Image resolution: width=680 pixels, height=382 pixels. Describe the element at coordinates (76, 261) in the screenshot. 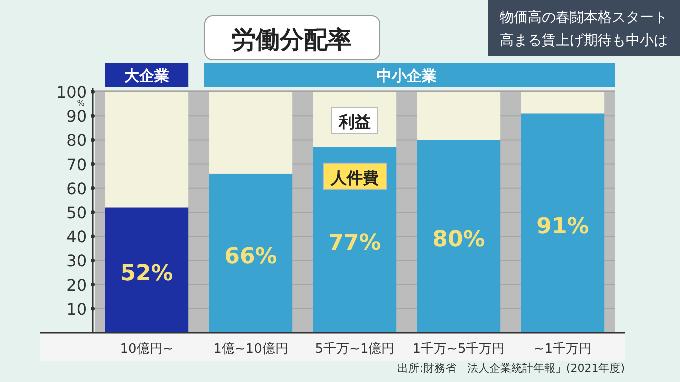

I see `y-tick-label: 30` at that location.